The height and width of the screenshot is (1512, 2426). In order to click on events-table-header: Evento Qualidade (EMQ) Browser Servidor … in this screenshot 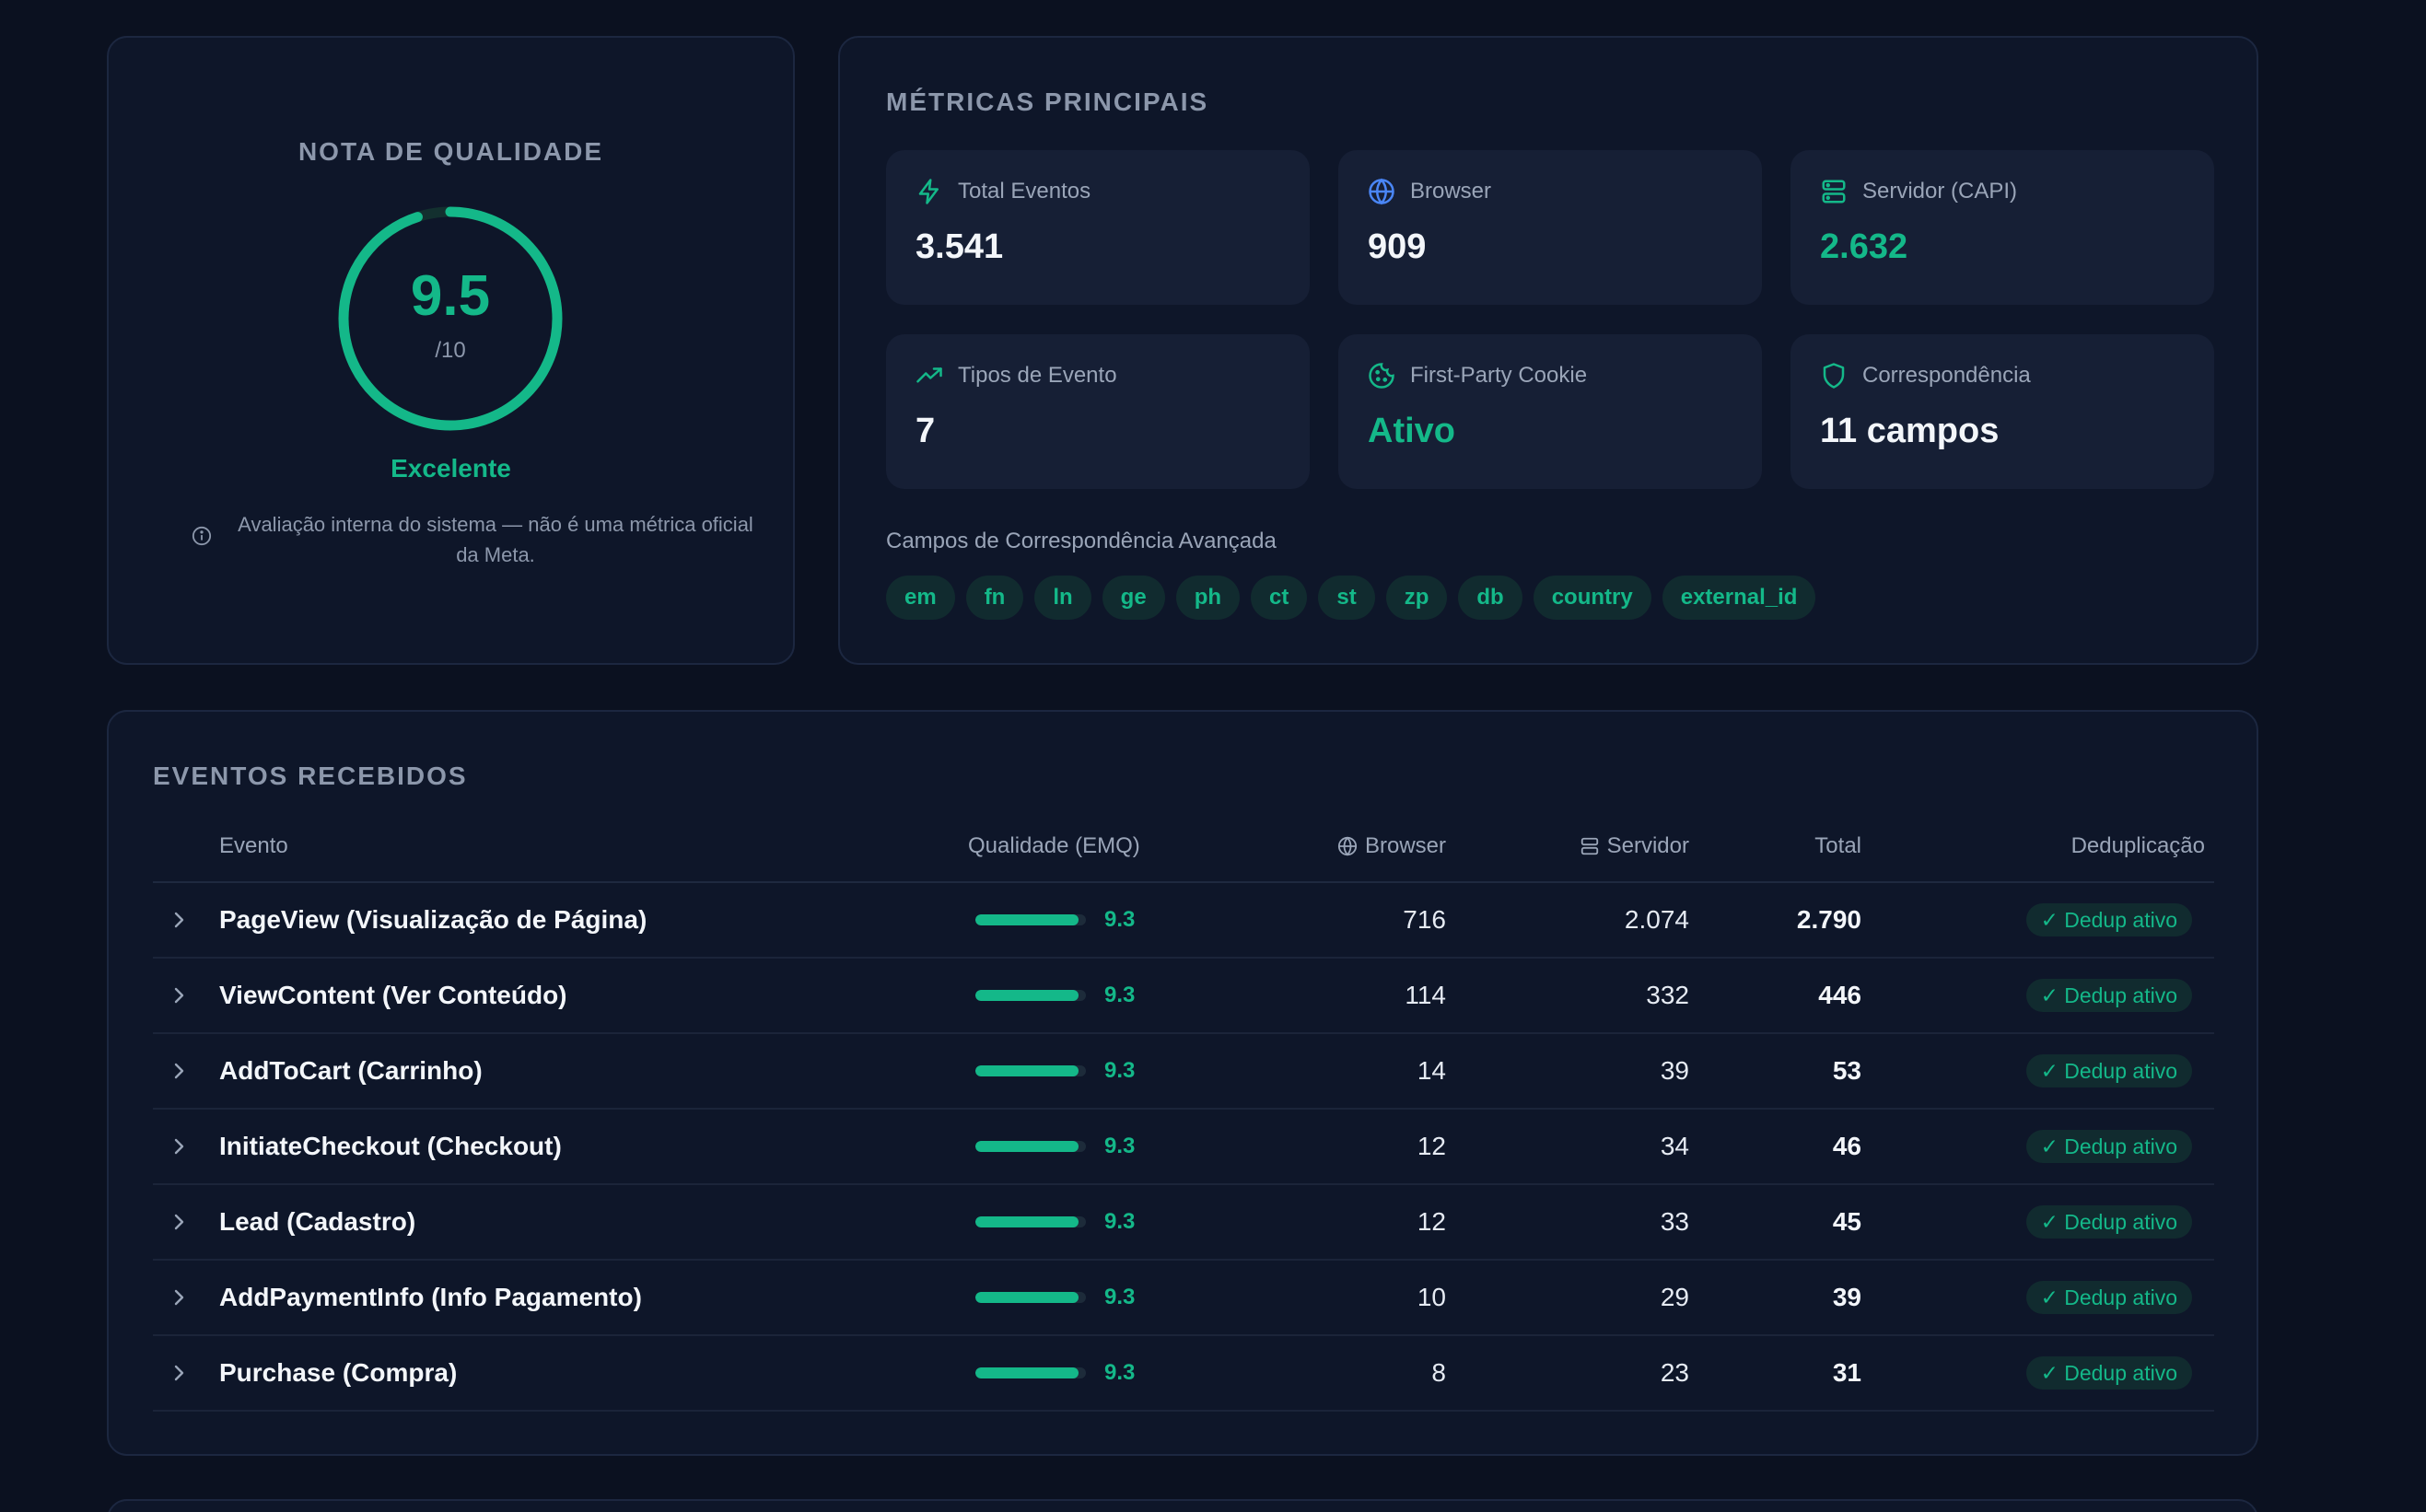, I will do `click(1183, 858)`.